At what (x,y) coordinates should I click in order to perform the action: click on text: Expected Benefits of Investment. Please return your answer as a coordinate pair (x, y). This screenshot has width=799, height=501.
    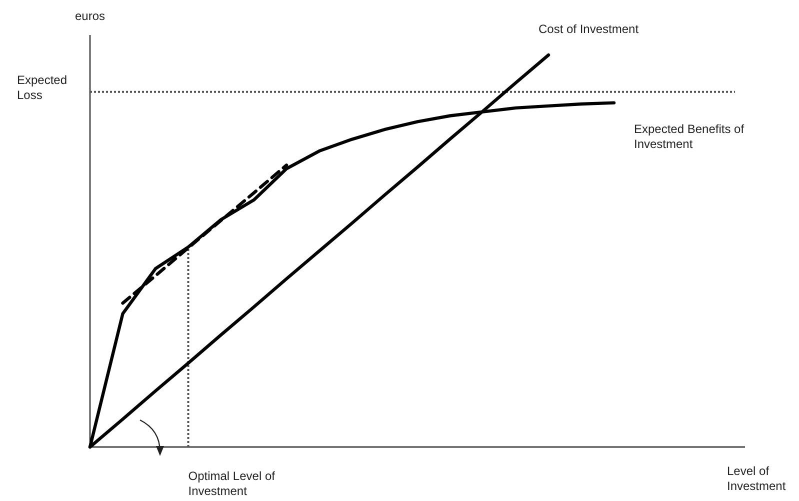
    Looking at the image, I should click on (689, 136).